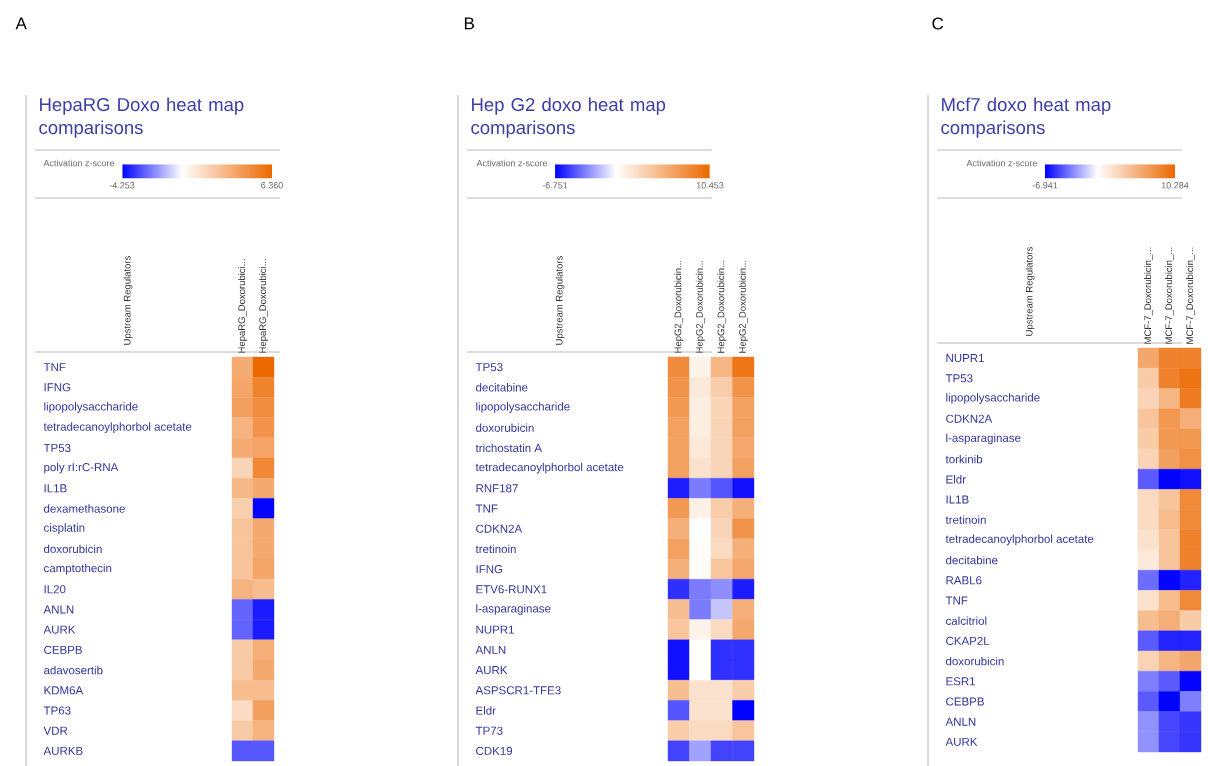  I want to click on y-tick-label: ASPSCR1-TFE3, so click(518, 690).